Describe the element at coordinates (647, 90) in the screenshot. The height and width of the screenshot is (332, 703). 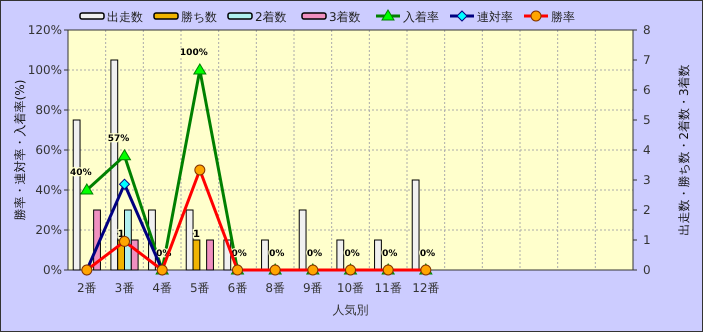
I see `y2-tick-label: 6` at that location.